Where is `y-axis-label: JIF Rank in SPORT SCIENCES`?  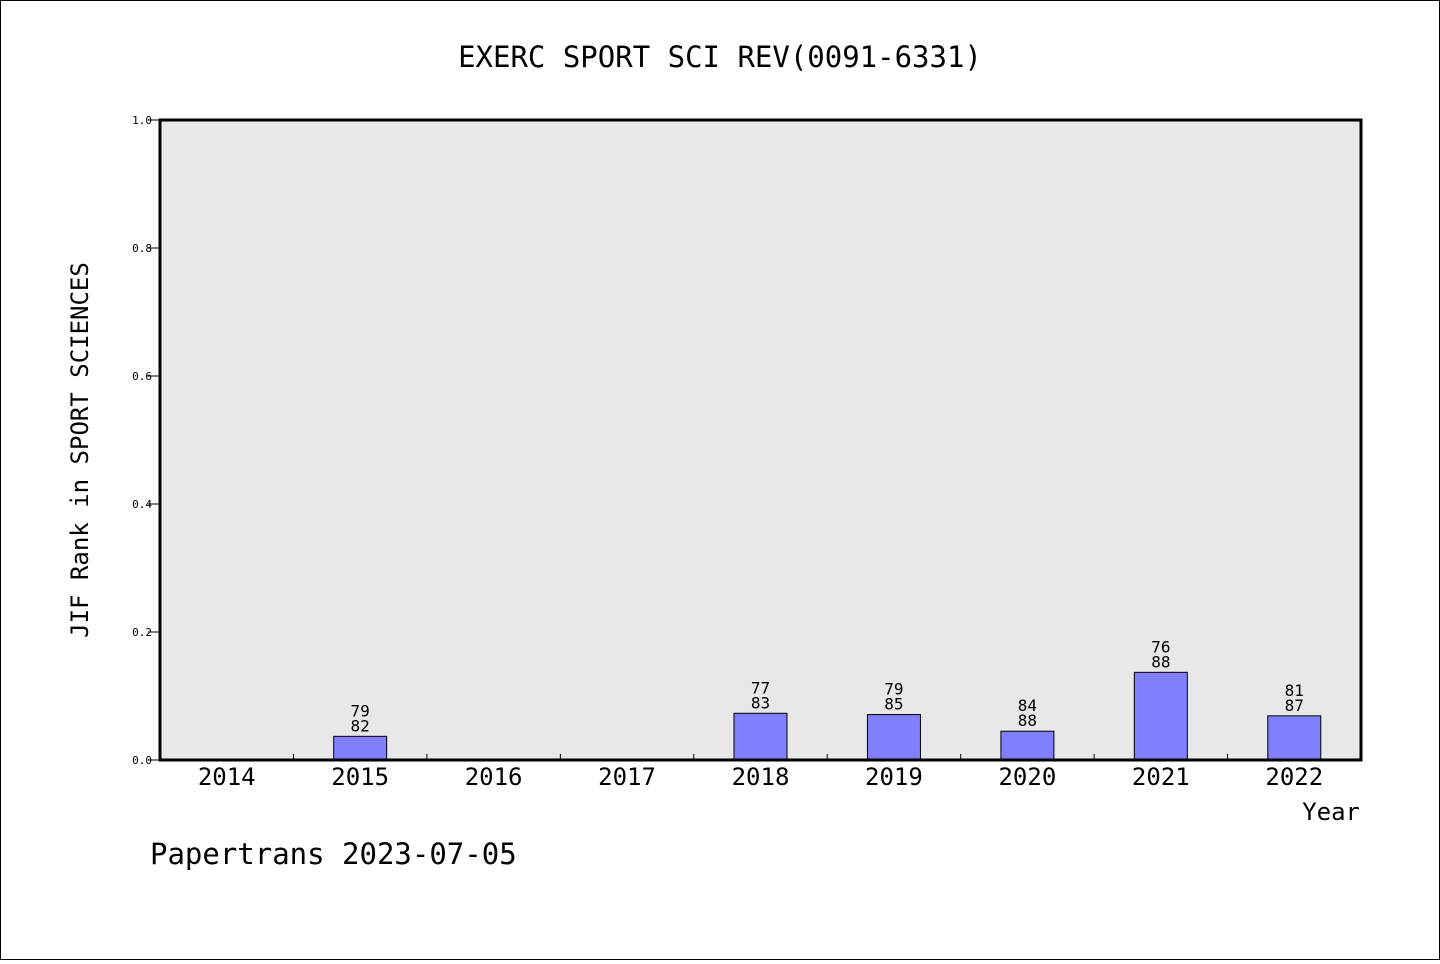
y-axis-label: JIF Rank in SPORT SCIENCES is located at coordinates (80, 450).